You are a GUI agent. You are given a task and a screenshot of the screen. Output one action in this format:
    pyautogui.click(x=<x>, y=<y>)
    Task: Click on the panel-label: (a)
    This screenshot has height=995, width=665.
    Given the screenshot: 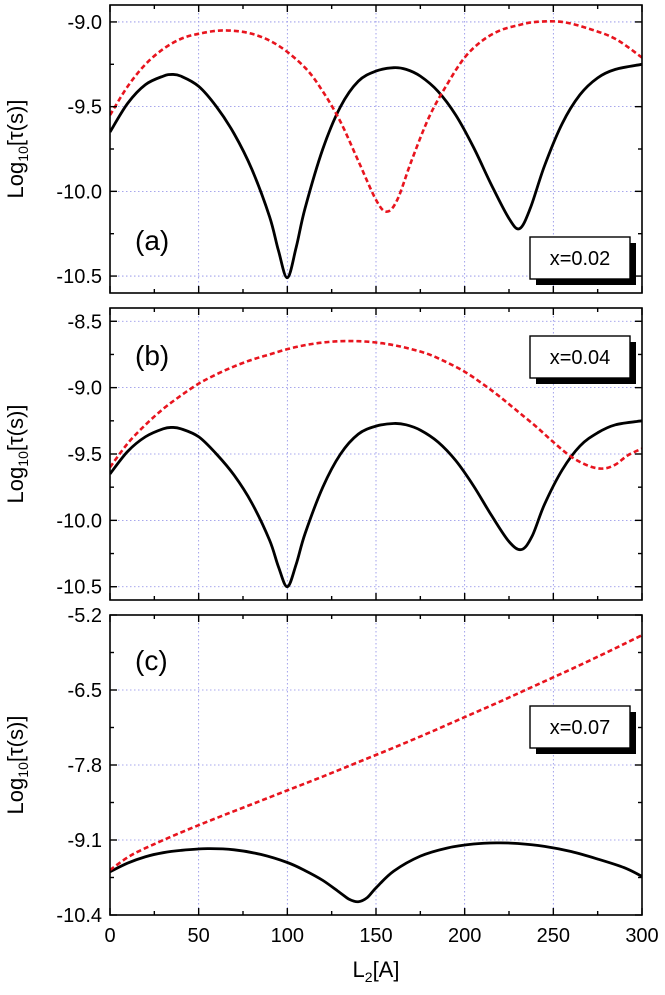 What is the action you would take?
    pyautogui.click(x=152, y=240)
    